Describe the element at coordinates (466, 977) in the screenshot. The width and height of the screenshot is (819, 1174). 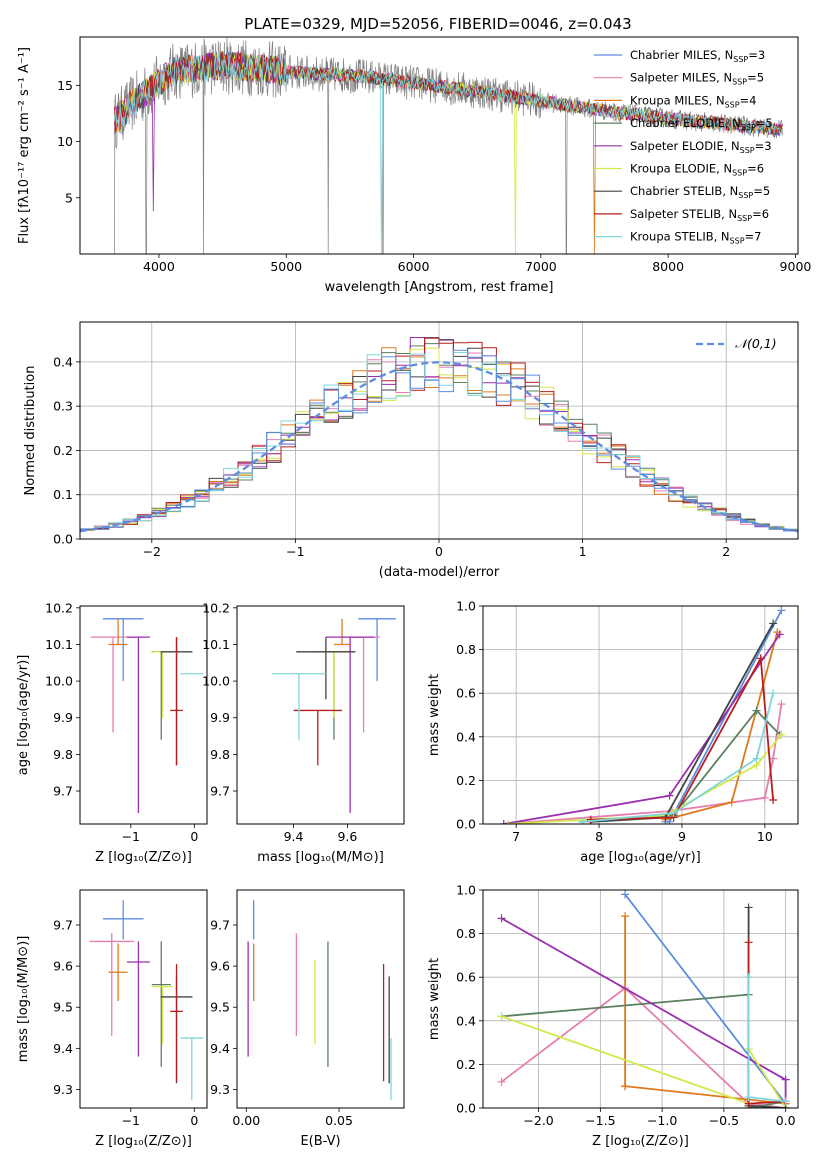
I see `y-tick-label: 0.6` at that location.